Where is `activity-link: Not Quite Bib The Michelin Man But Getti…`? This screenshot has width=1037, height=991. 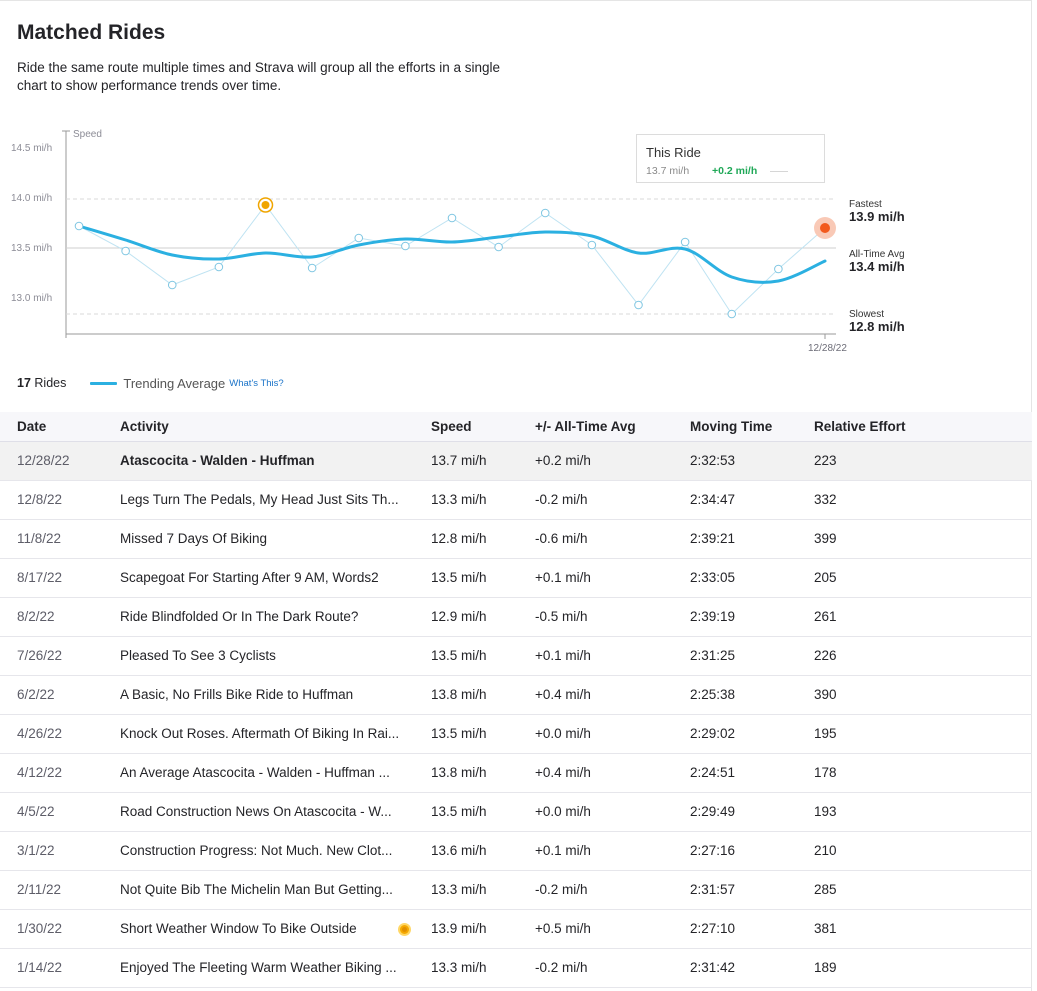
activity-link: Not Quite Bib The Michelin Man But Getti… is located at coordinates (256, 890).